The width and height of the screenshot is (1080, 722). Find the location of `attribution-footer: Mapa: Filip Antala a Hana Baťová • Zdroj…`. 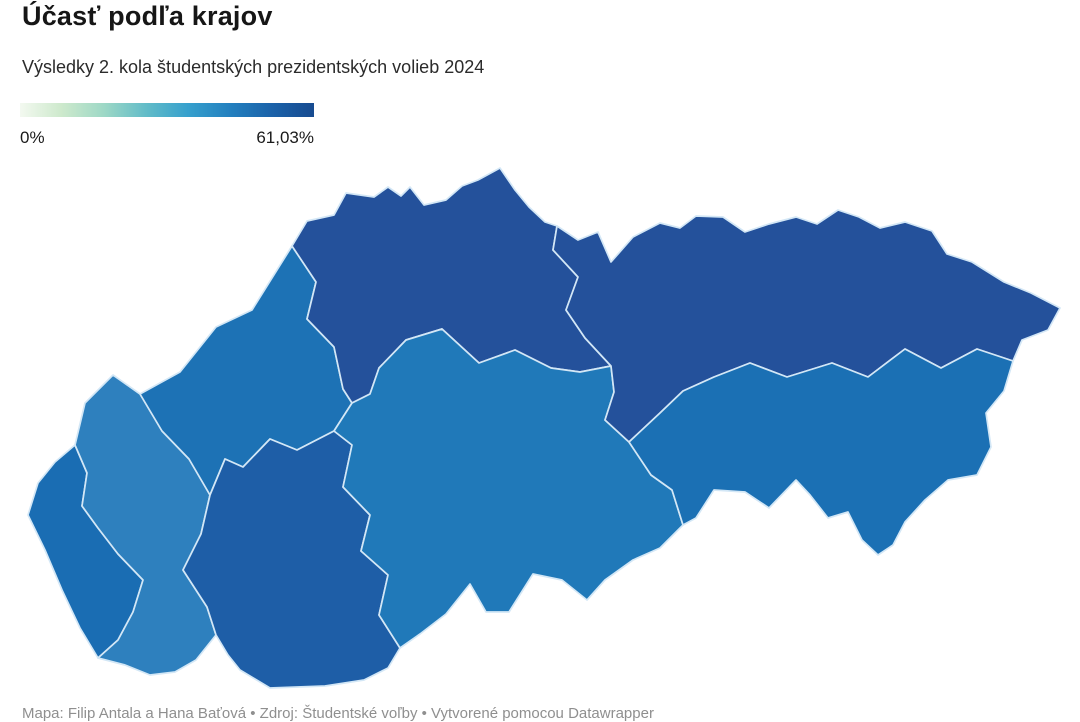

attribution-footer: Mapa: Filip Antala a Hana Baťová • Zdroj… is located at coordinates (338, 713).